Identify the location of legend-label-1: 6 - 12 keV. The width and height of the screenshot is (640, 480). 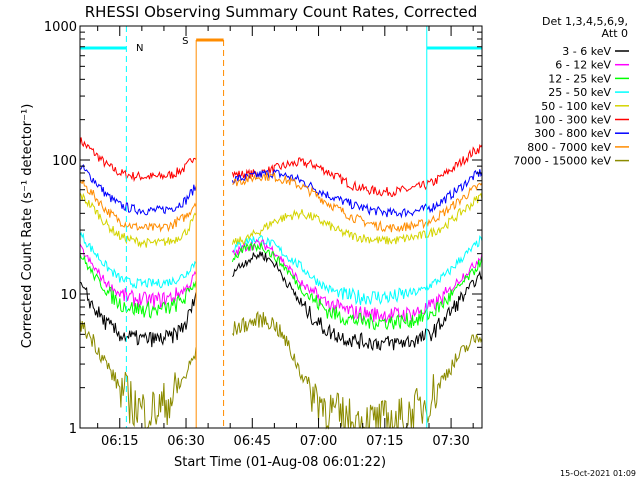
(583, 65).